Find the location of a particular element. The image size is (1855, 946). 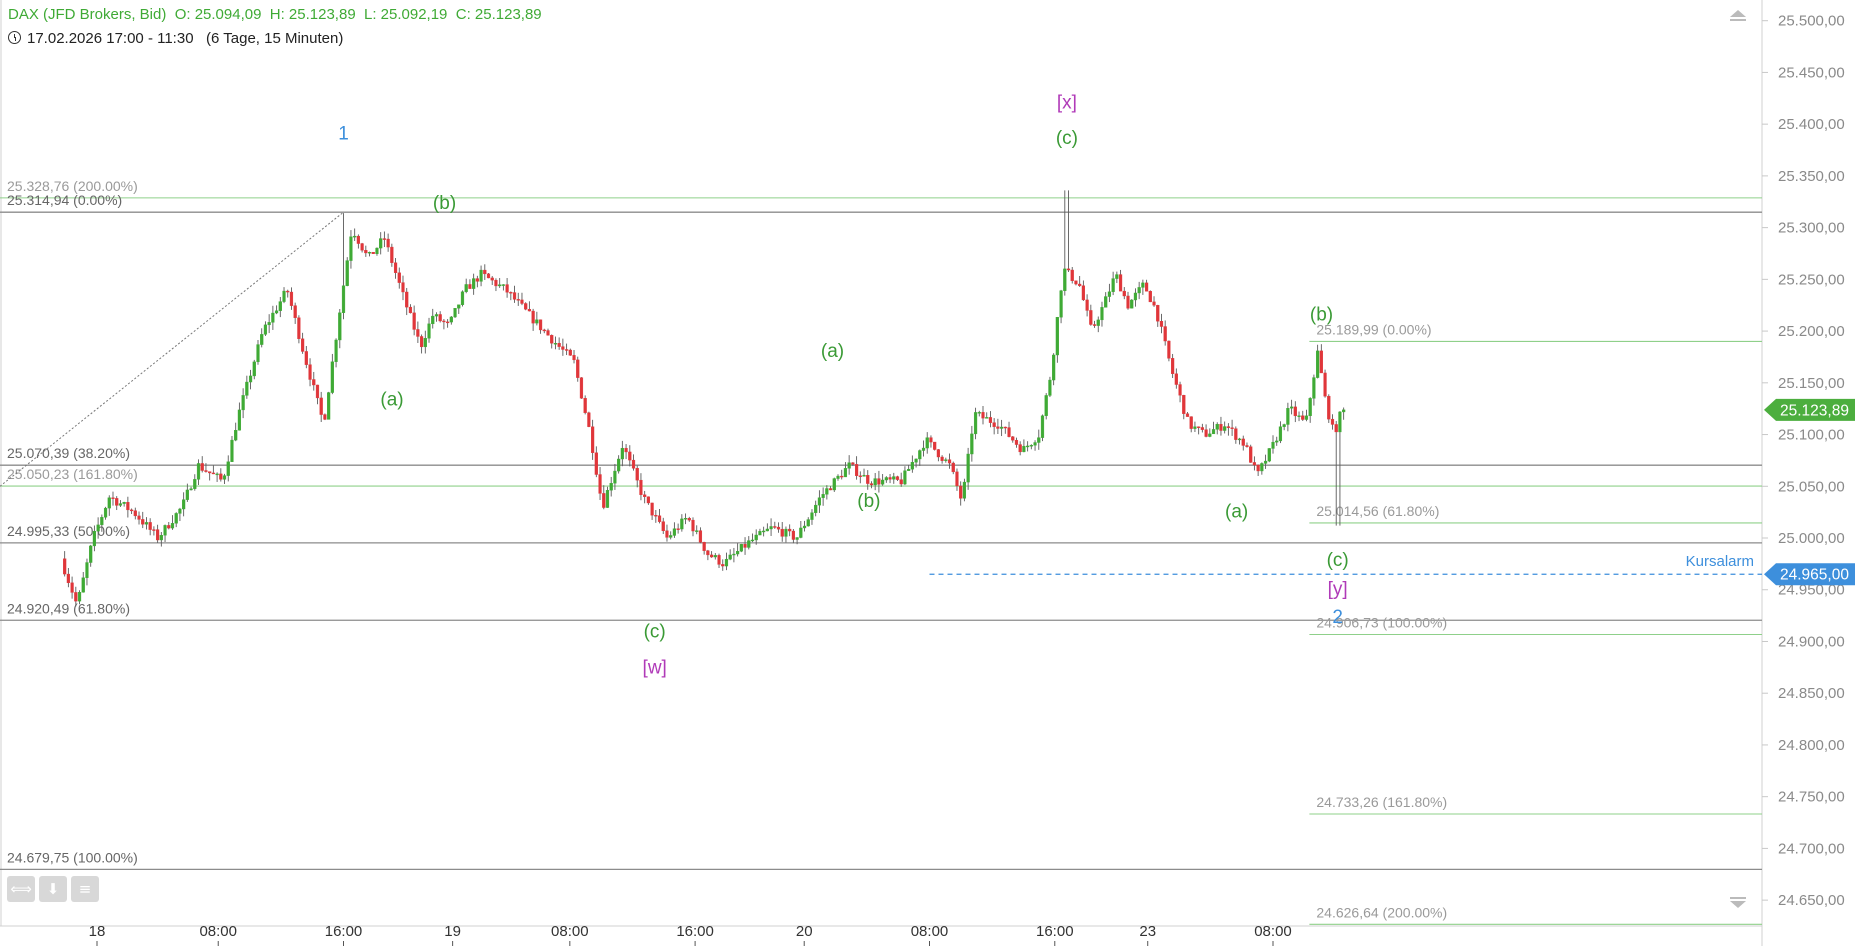

wave-label: 2 is located at coordinates (1337, 617).